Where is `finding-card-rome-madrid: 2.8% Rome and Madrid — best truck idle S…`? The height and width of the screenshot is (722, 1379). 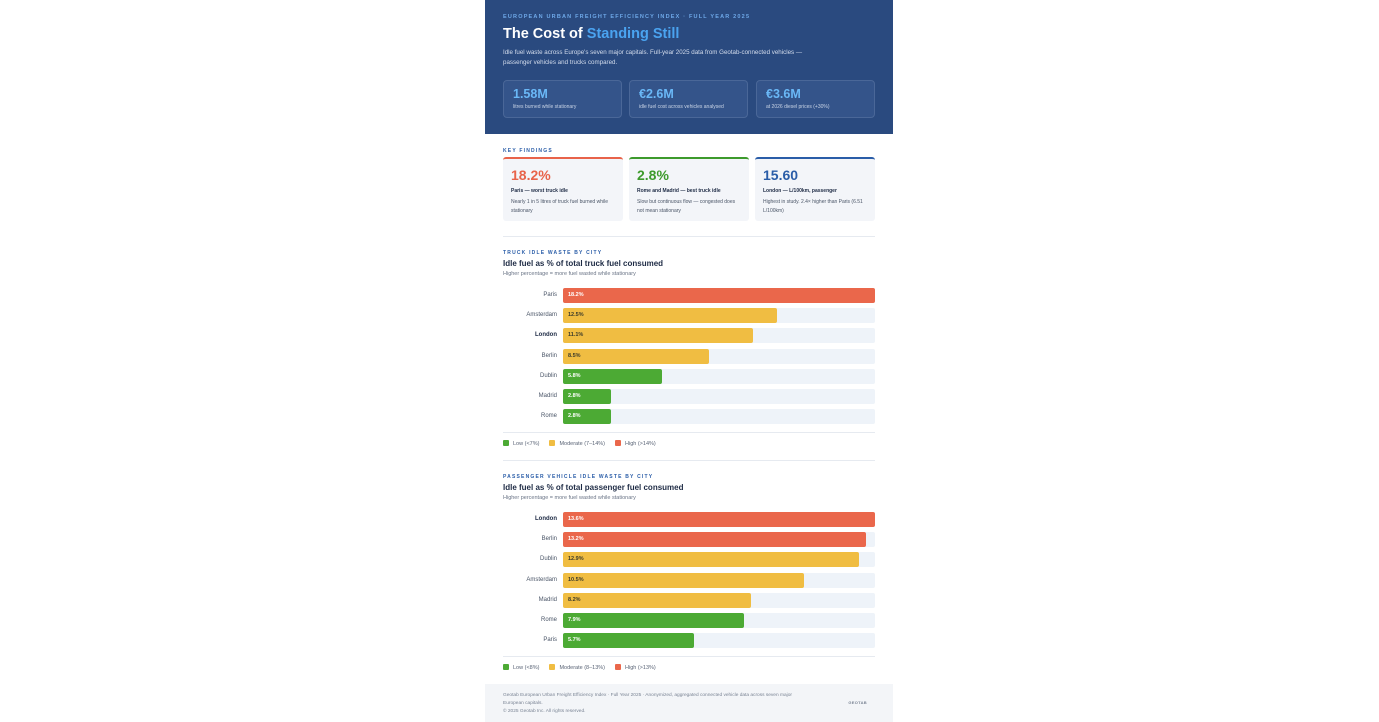
finding-card-rome-madrid: 2.8% Rome and Madrid — best truck idle S… is located at coordinates (689, 189).